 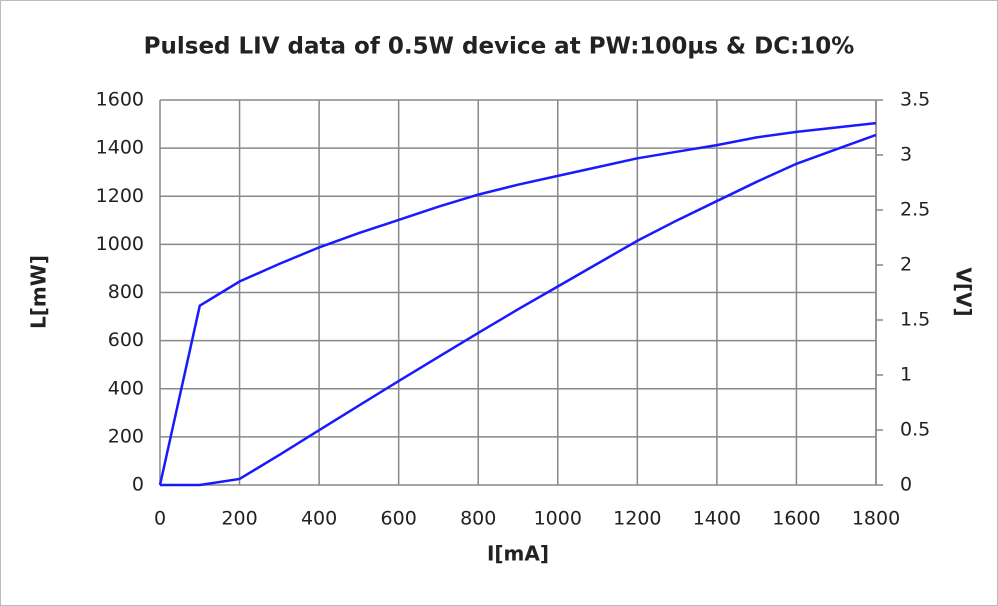 What do you see at coordinates (796, 519) in the screenshot?
I see `x-tick-label: 1600` at bounding box center [796, 519].